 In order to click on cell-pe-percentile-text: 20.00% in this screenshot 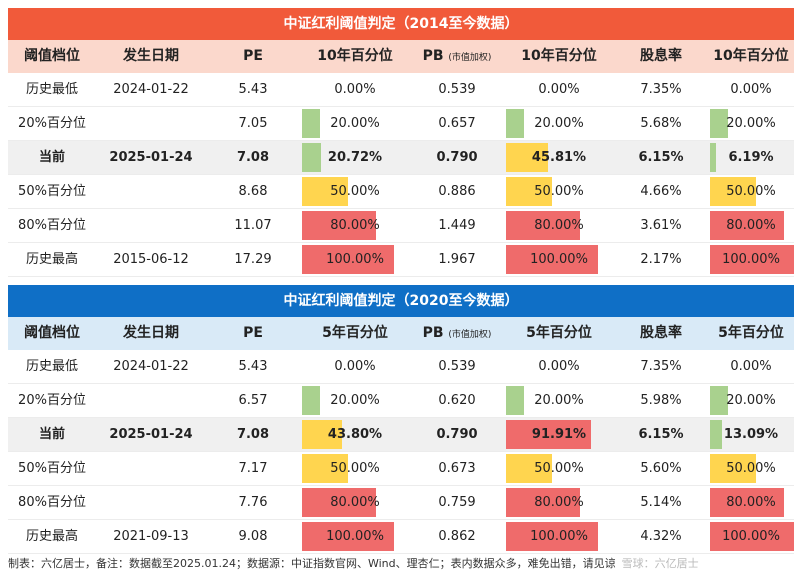, I will do `click(355, 400)`.